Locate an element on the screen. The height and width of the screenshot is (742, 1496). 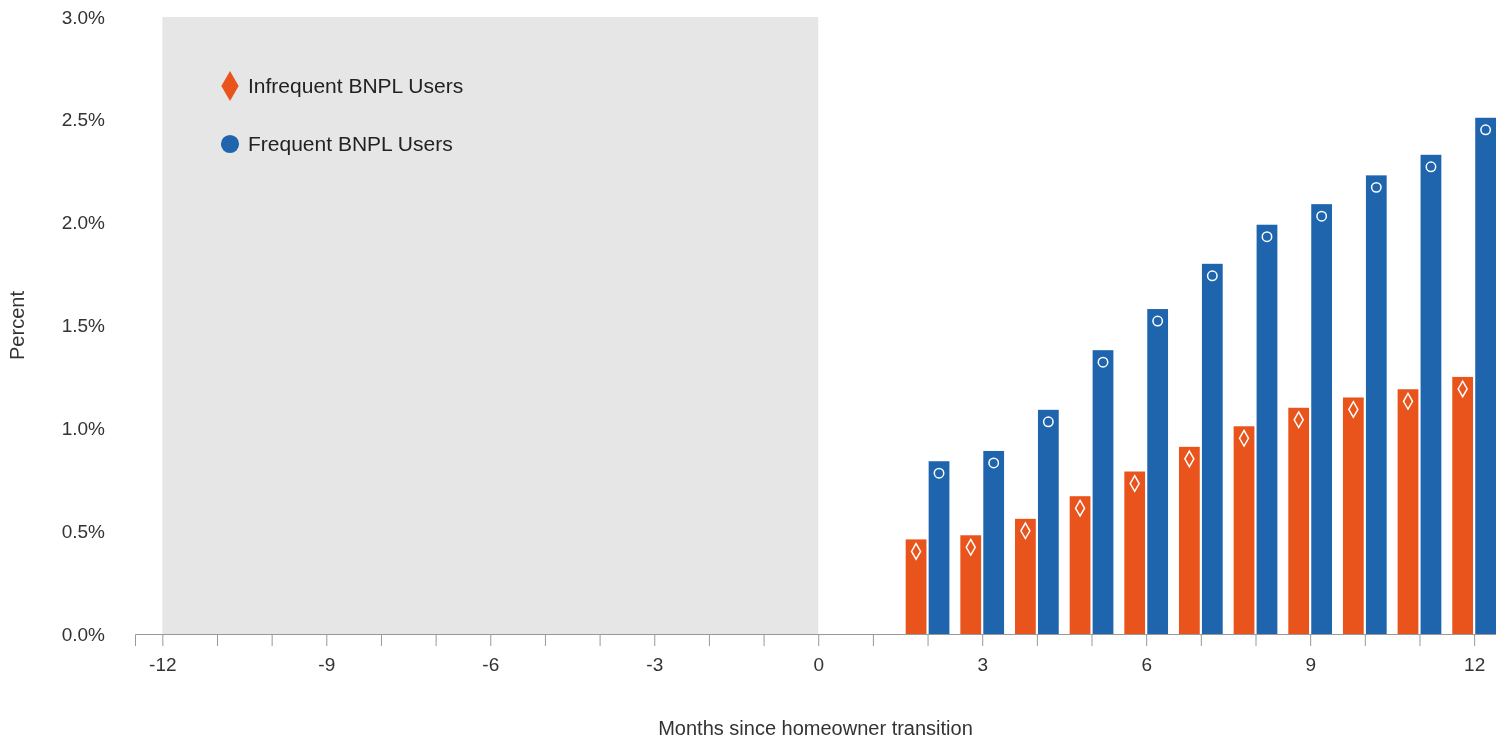
legend-label: Frequent BNPL Users is located at coordinates (350, 143).